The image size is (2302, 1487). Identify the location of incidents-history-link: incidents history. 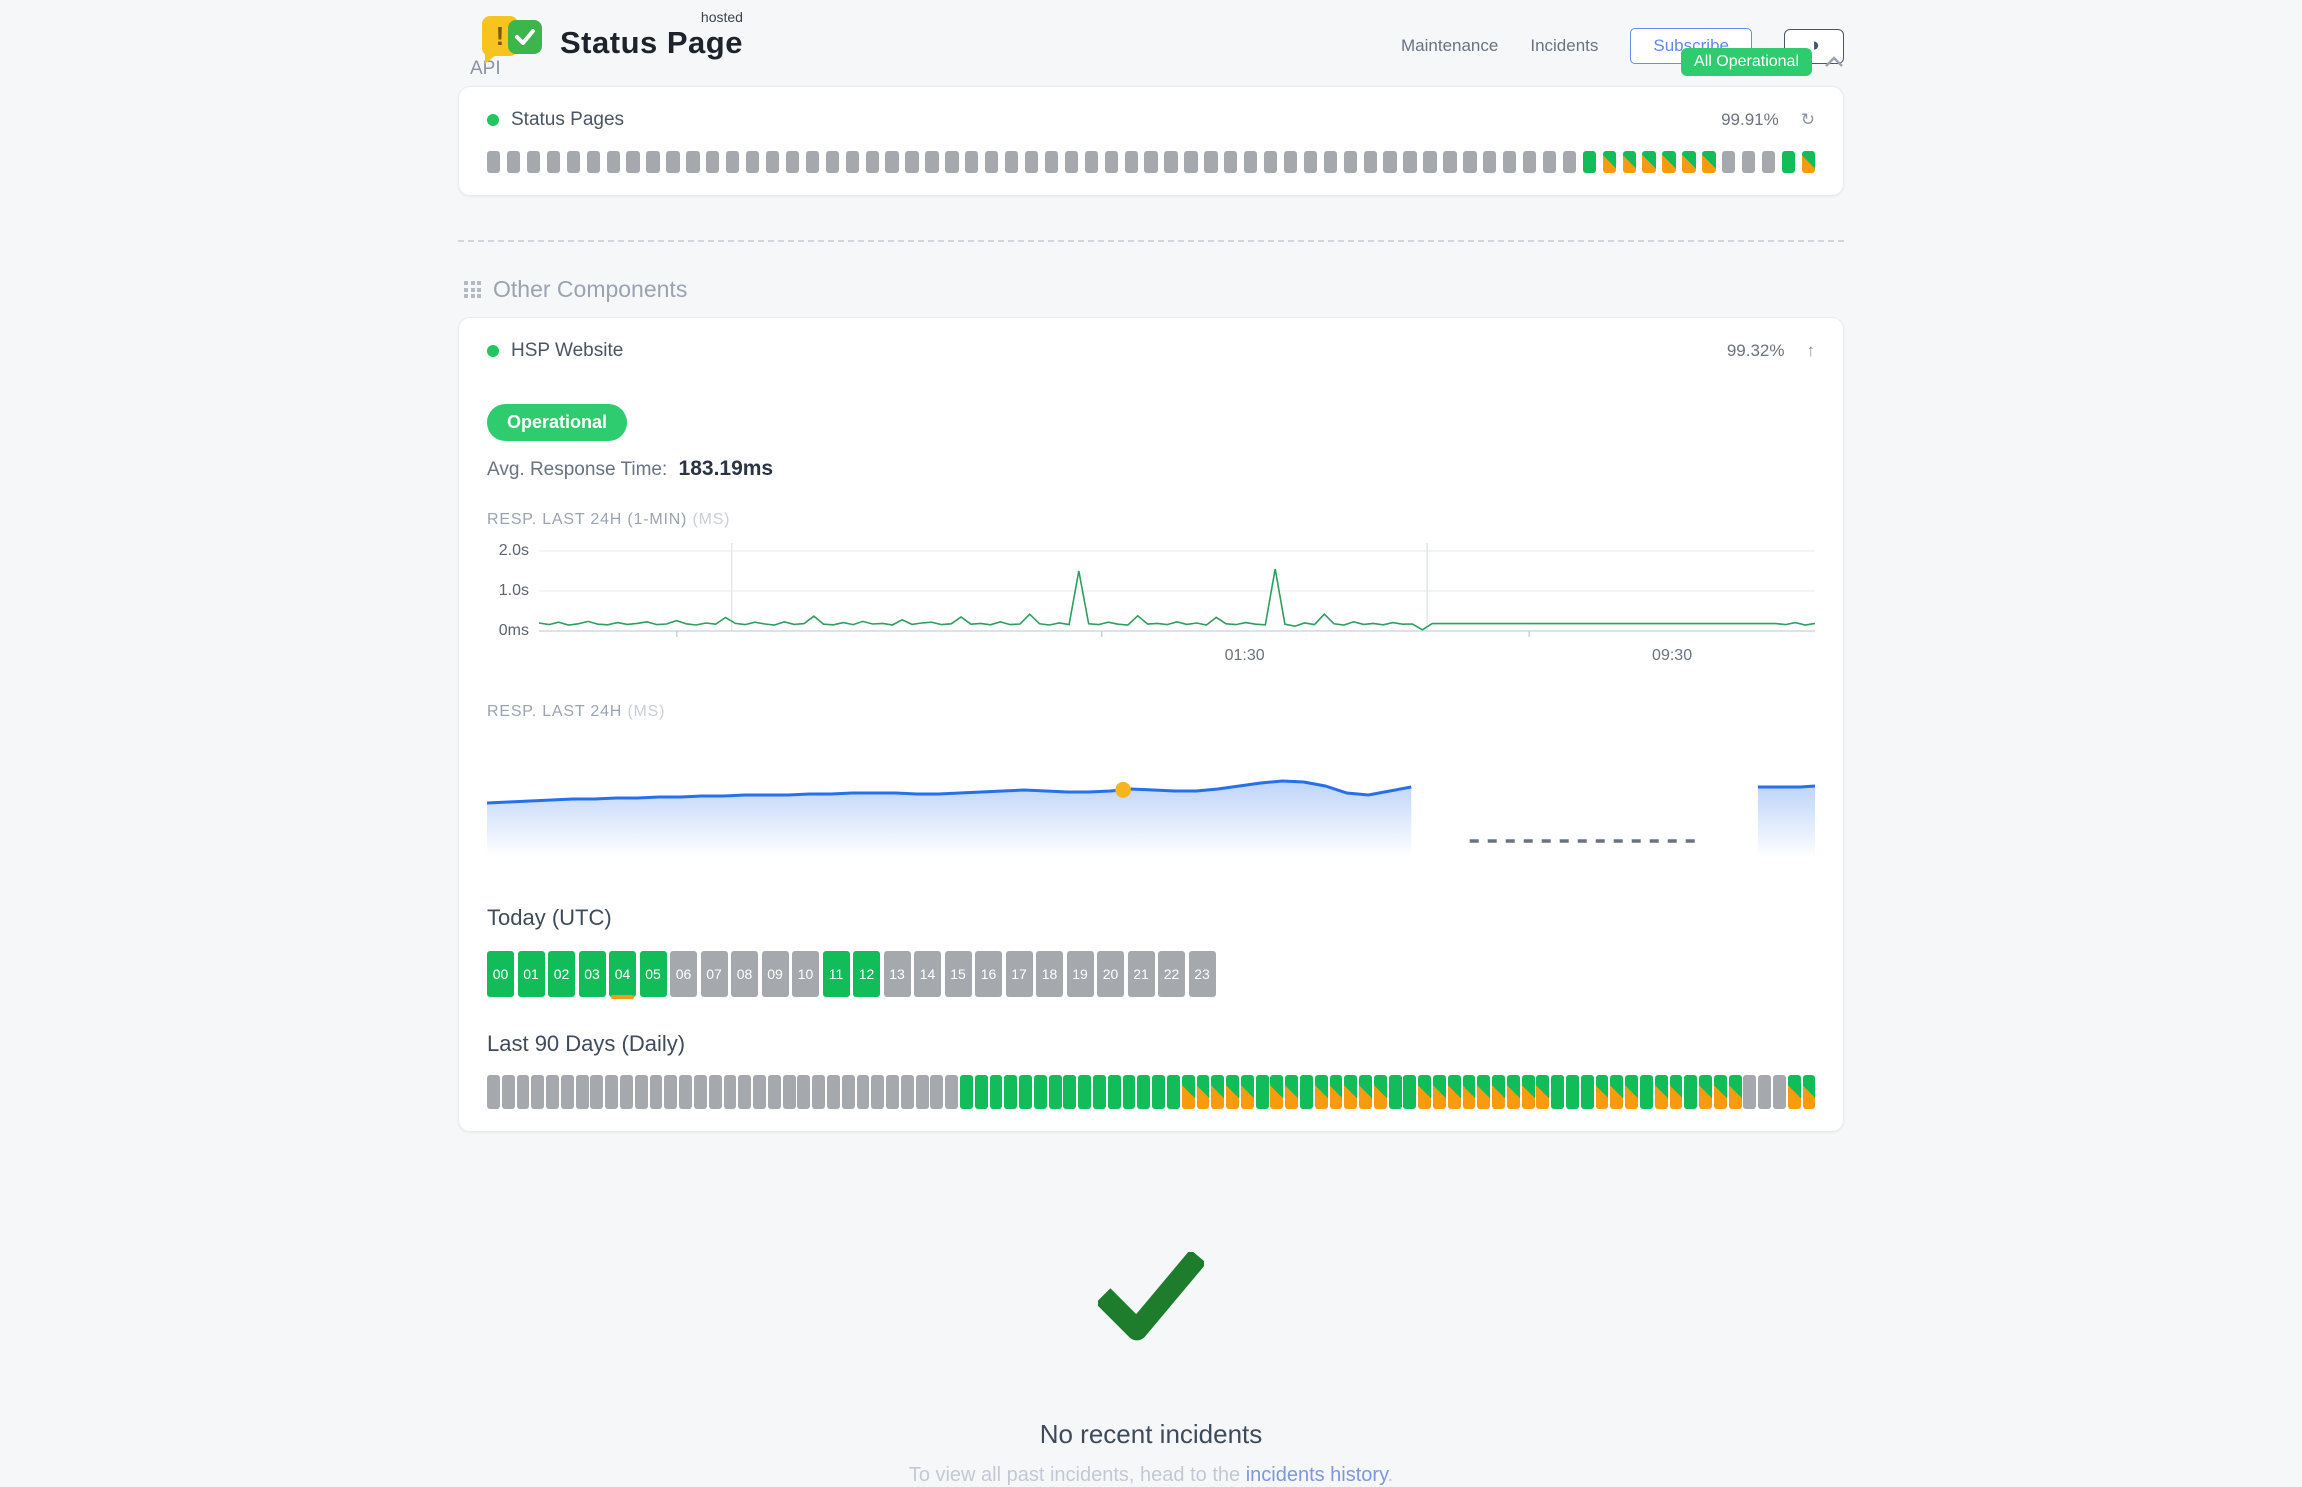
(1316, 1475).